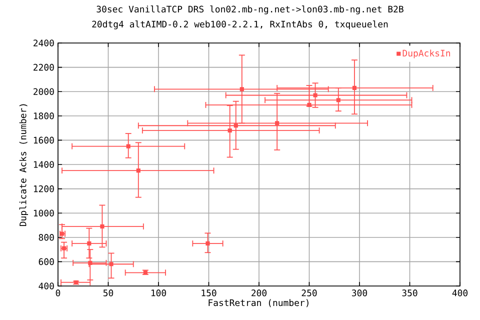  Describe the element at coordinates (240, 25) in the screenshot. I see `chart-subtitle: 20dtg4 altAIMD-0.2 web100-2.2.1, RxIntAbs 0, txqueuelen` at that location.